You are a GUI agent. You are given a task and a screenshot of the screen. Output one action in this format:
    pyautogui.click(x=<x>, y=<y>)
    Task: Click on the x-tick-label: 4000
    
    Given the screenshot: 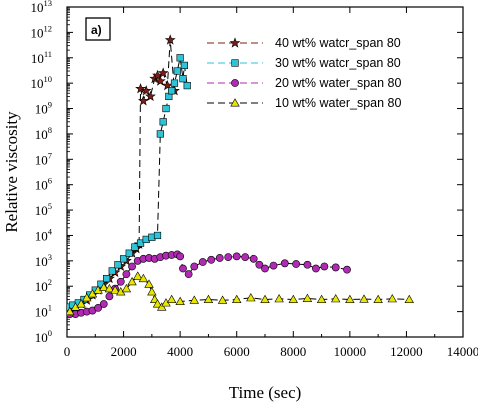 What is the action you would take?
    pyautogui.click(x=180, y=351)
    